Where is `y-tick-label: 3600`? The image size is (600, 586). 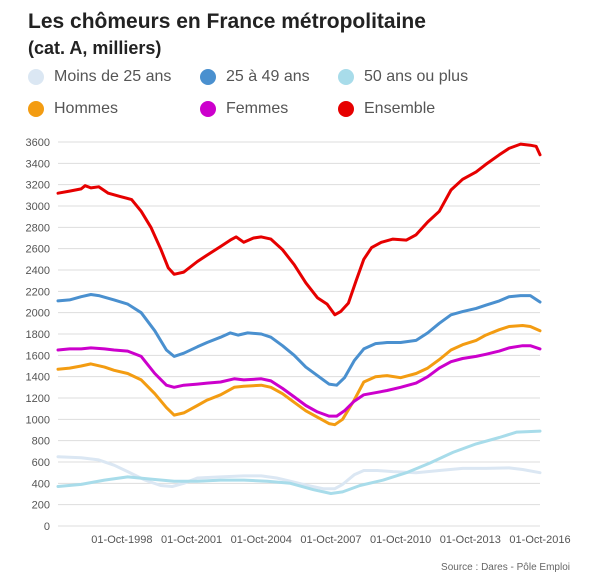 y-tick-label: 3600 is located at coordinates (38, 143).